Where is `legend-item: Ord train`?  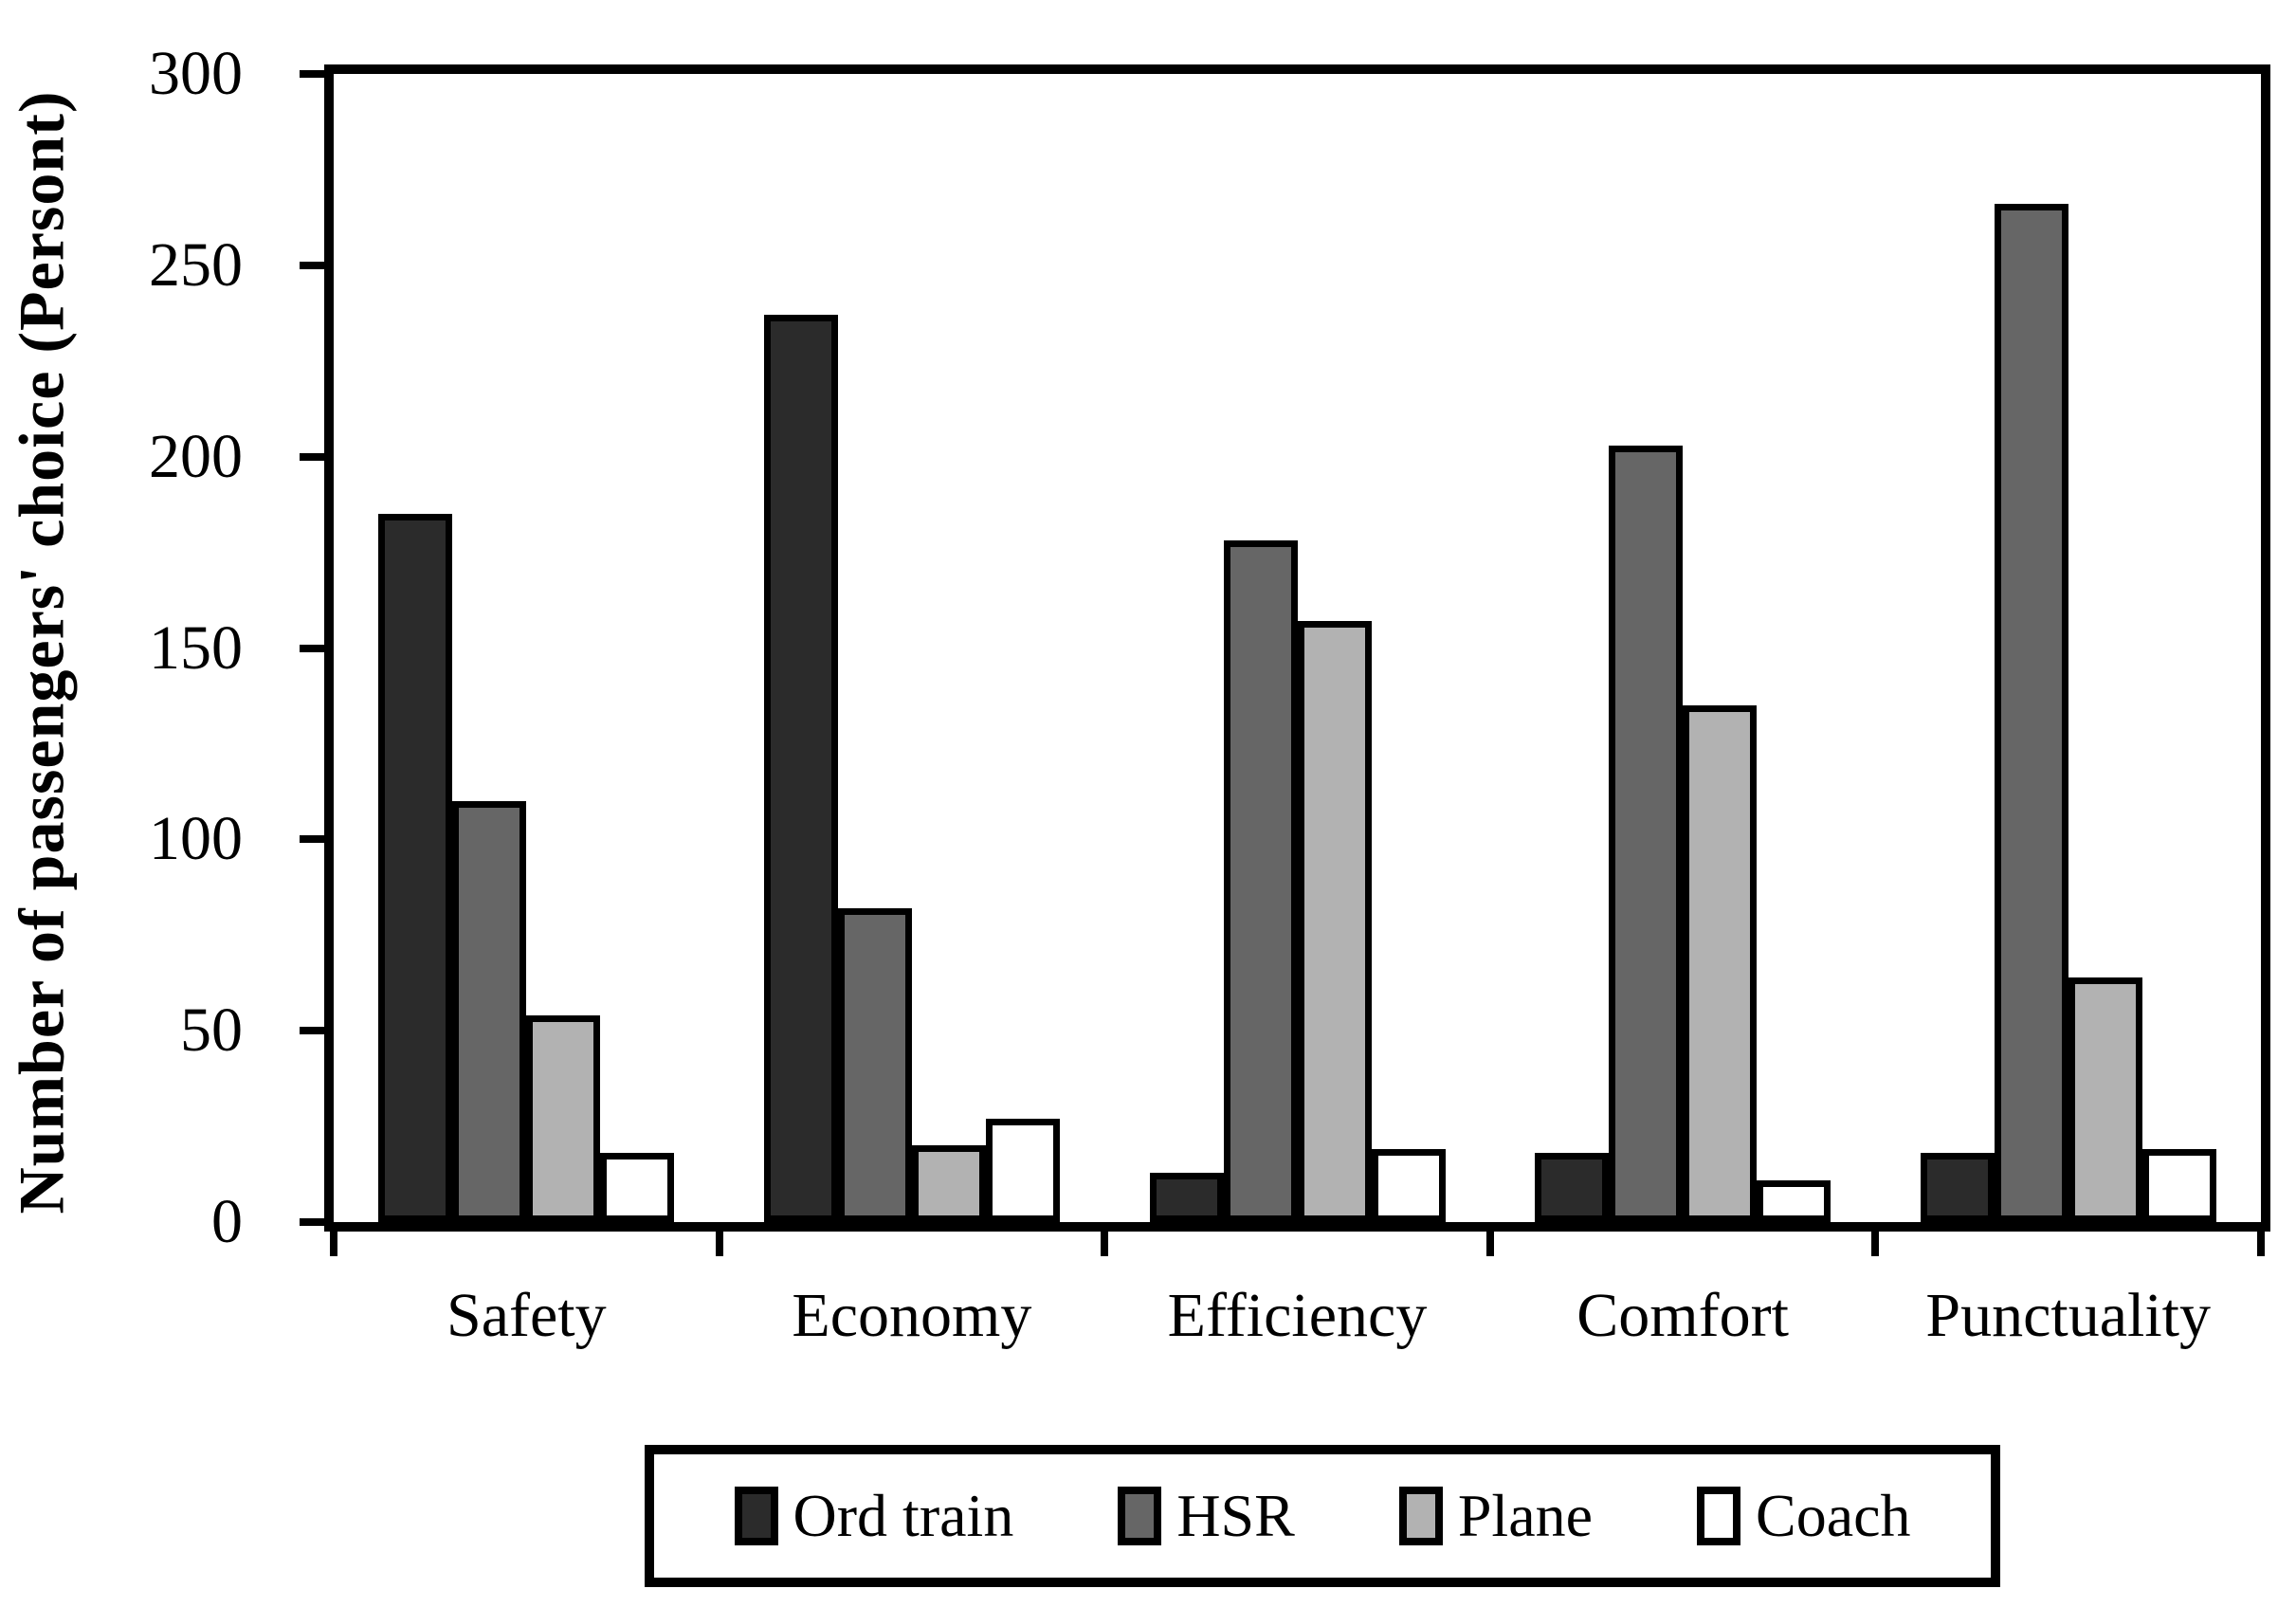
legend-item: Ord train is located at coordinates (874, 1516).